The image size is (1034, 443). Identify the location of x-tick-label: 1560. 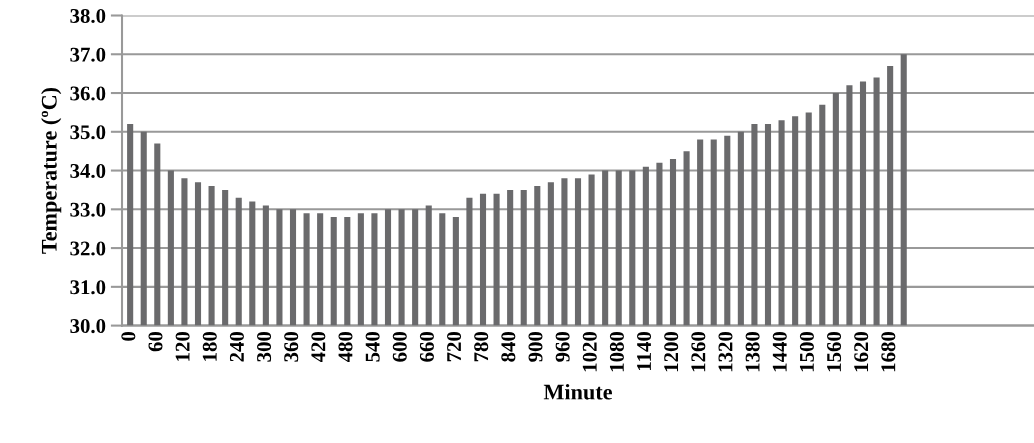
(834, 351).